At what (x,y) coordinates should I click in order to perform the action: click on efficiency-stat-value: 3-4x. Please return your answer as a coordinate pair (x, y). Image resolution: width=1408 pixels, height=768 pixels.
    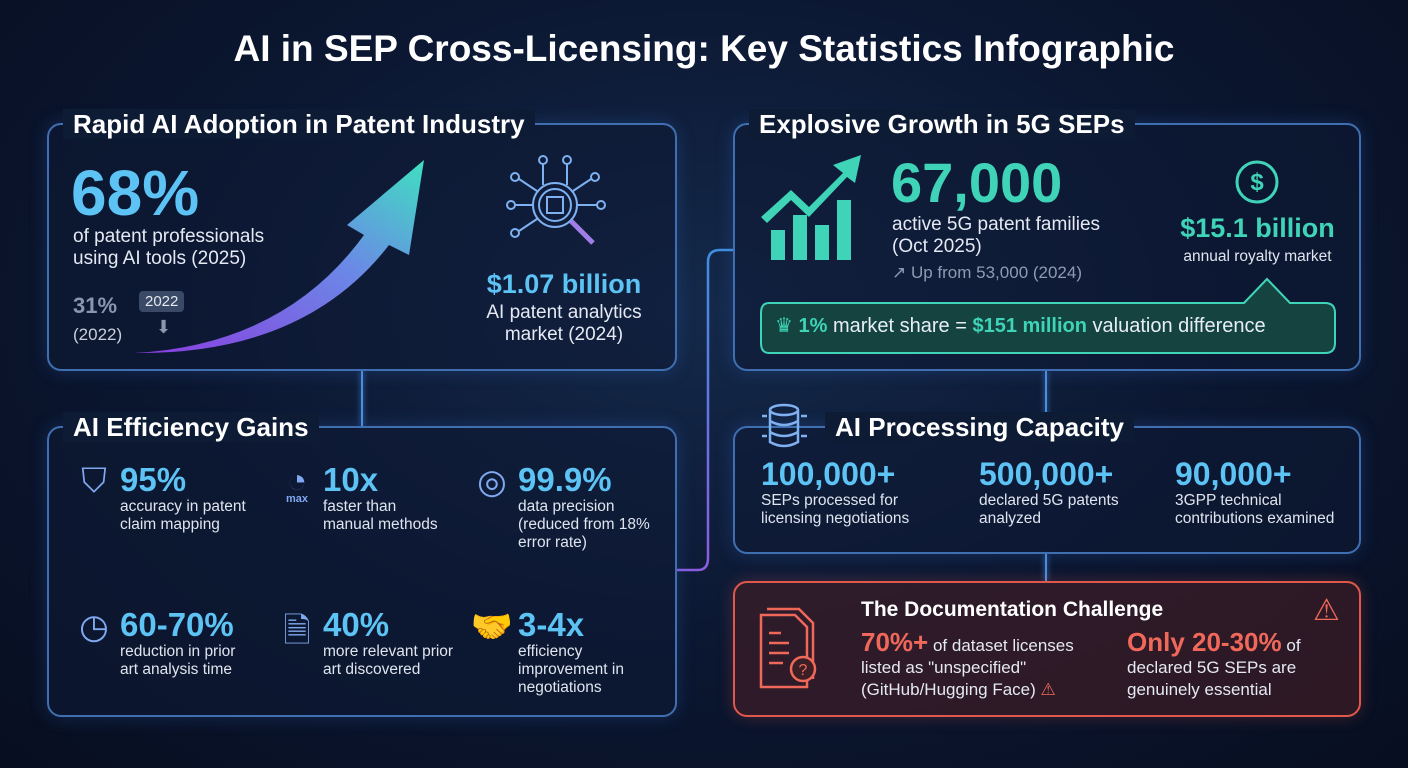
    Looking at the image, I should click on (551, 624).